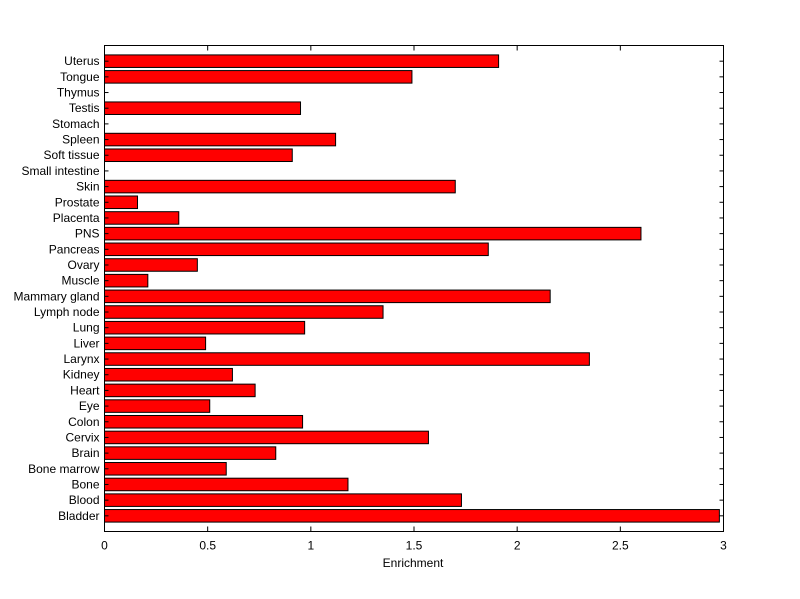 This screenshot has height=599, width=800. What do you see at coordinates (85, 453) in the screenshot?
I see `category-label: Brain` at bounding box center [85, 453].